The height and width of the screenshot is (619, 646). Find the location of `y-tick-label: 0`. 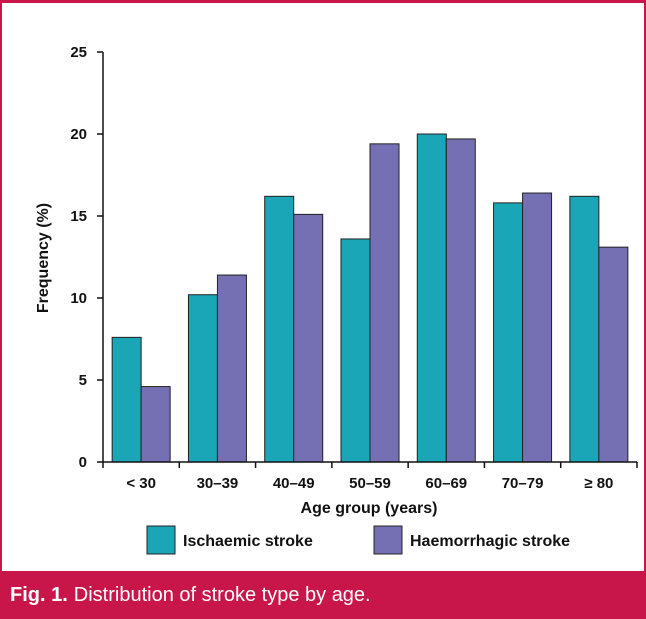

y-tick-label: 0 is located at coordinates (83, 462).